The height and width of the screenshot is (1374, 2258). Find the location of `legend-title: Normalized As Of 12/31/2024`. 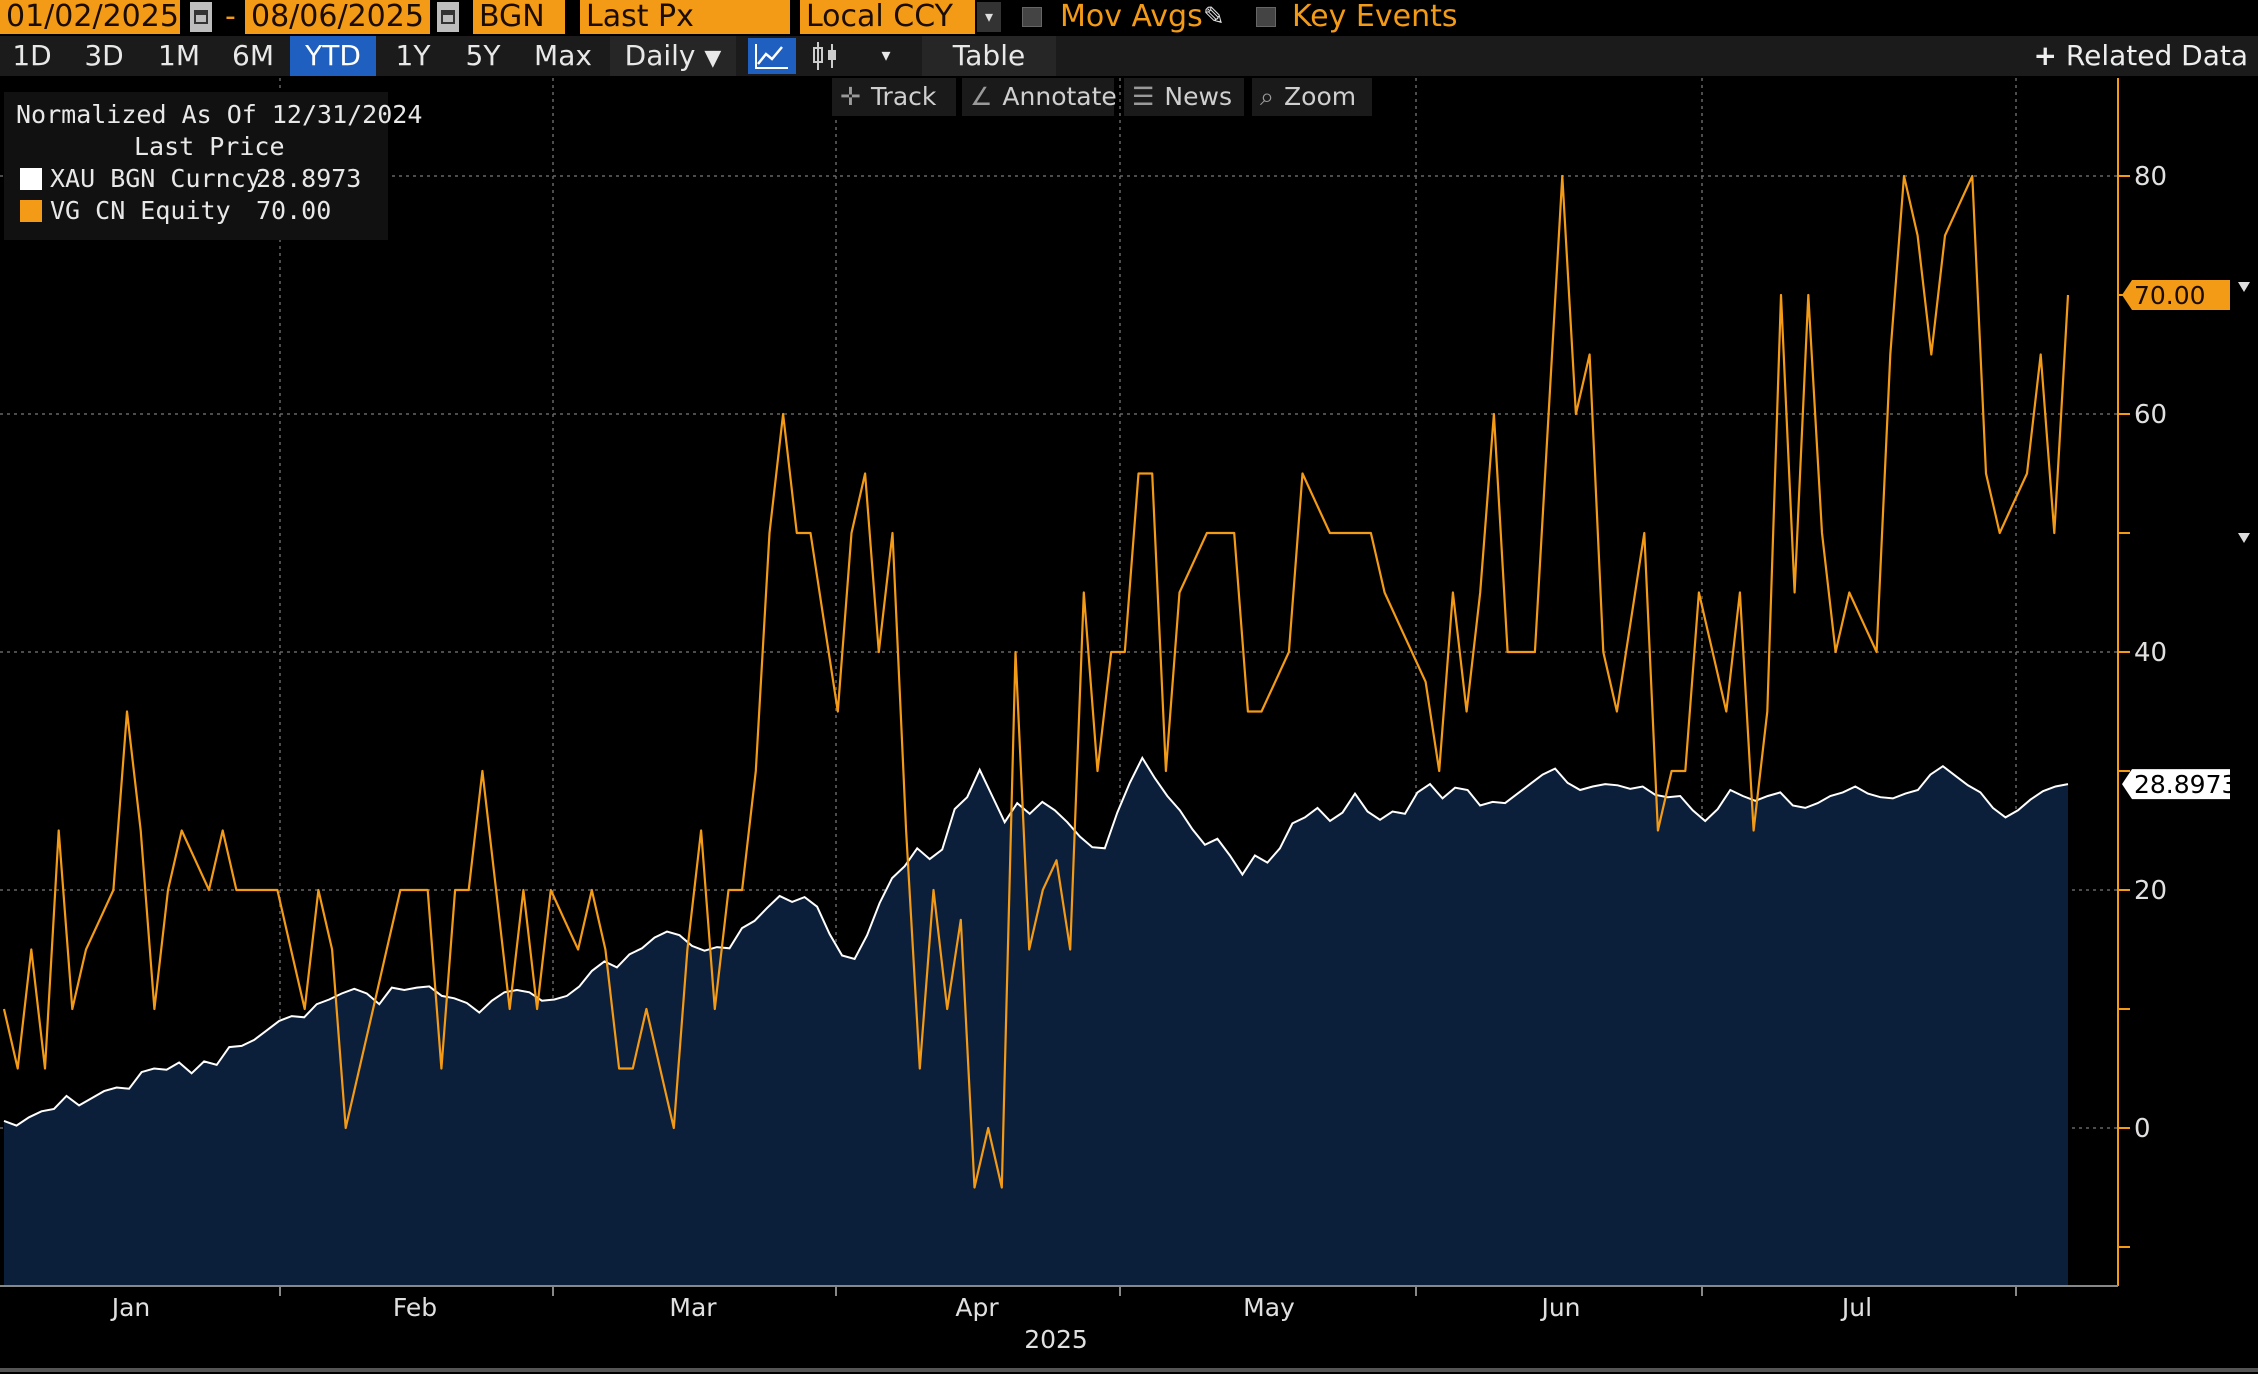

legend-title: Normalized As Of 12/31/2024 is located at coordinates (219, 114).